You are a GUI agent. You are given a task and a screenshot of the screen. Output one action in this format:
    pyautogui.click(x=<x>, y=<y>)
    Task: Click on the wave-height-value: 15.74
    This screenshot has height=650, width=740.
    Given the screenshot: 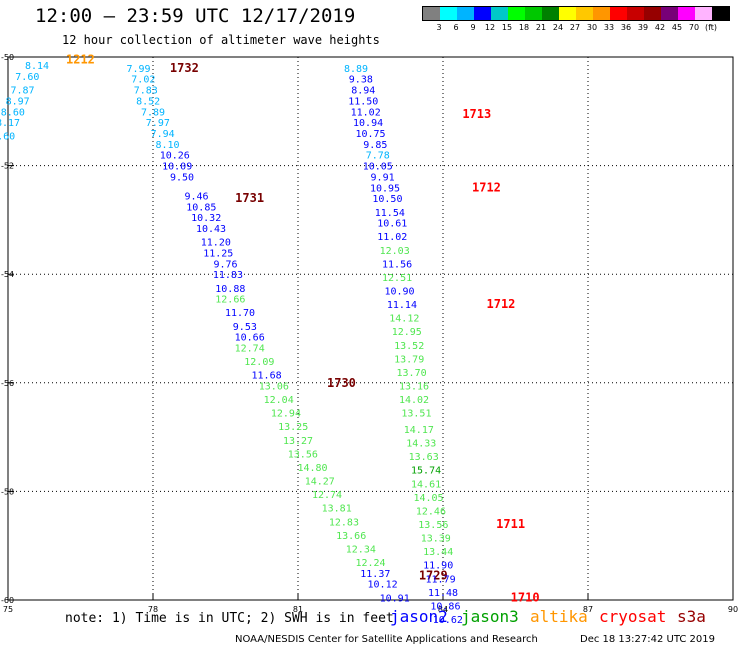 What is the action you would take?
    pyautogui.click(x=426, y=471)
    